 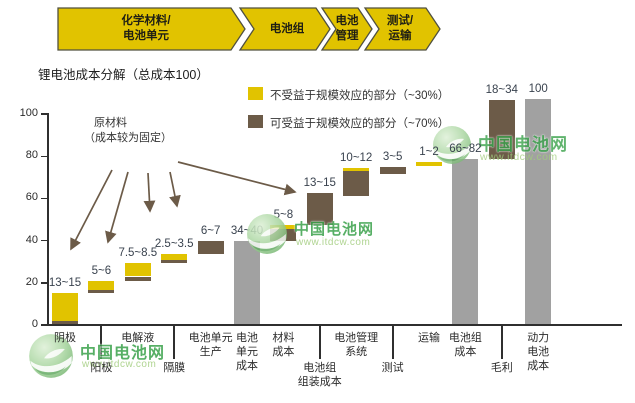 I want to click on legend-label: 不受益于规模效应的部分（~30%）, so click(x=360, y=96).